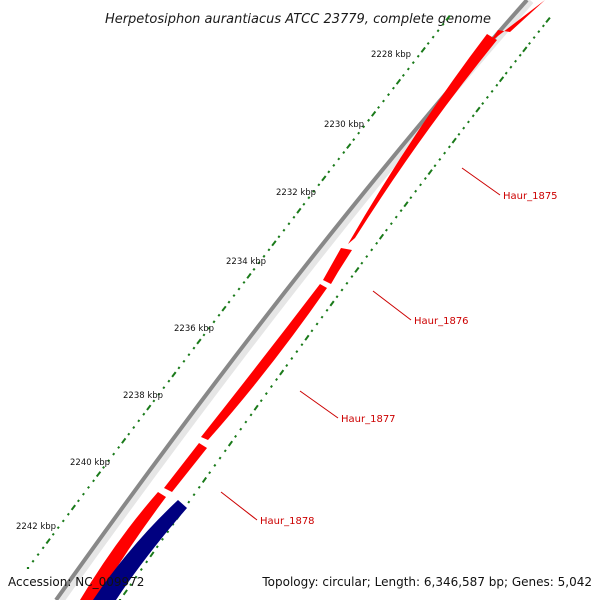 The image size is (600, 600). Describe the element at coordinates (344, 125) in the screenshot. I see `tick-label: 2230 kbp` at that location.